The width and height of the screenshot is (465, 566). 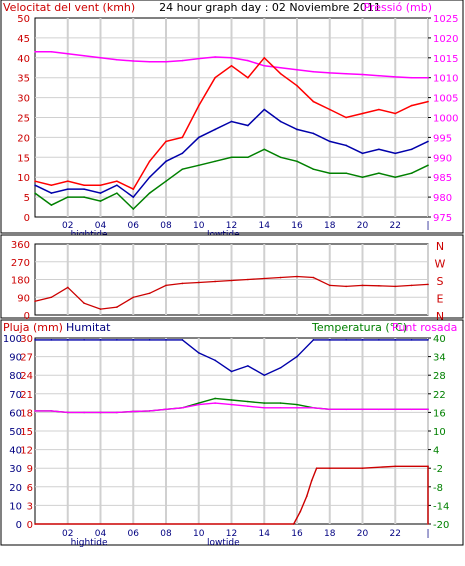 What do you see at coordinates (427, 226) in the screenshot?
I see `x-tick-label: |` at bounding box center [427, 226].